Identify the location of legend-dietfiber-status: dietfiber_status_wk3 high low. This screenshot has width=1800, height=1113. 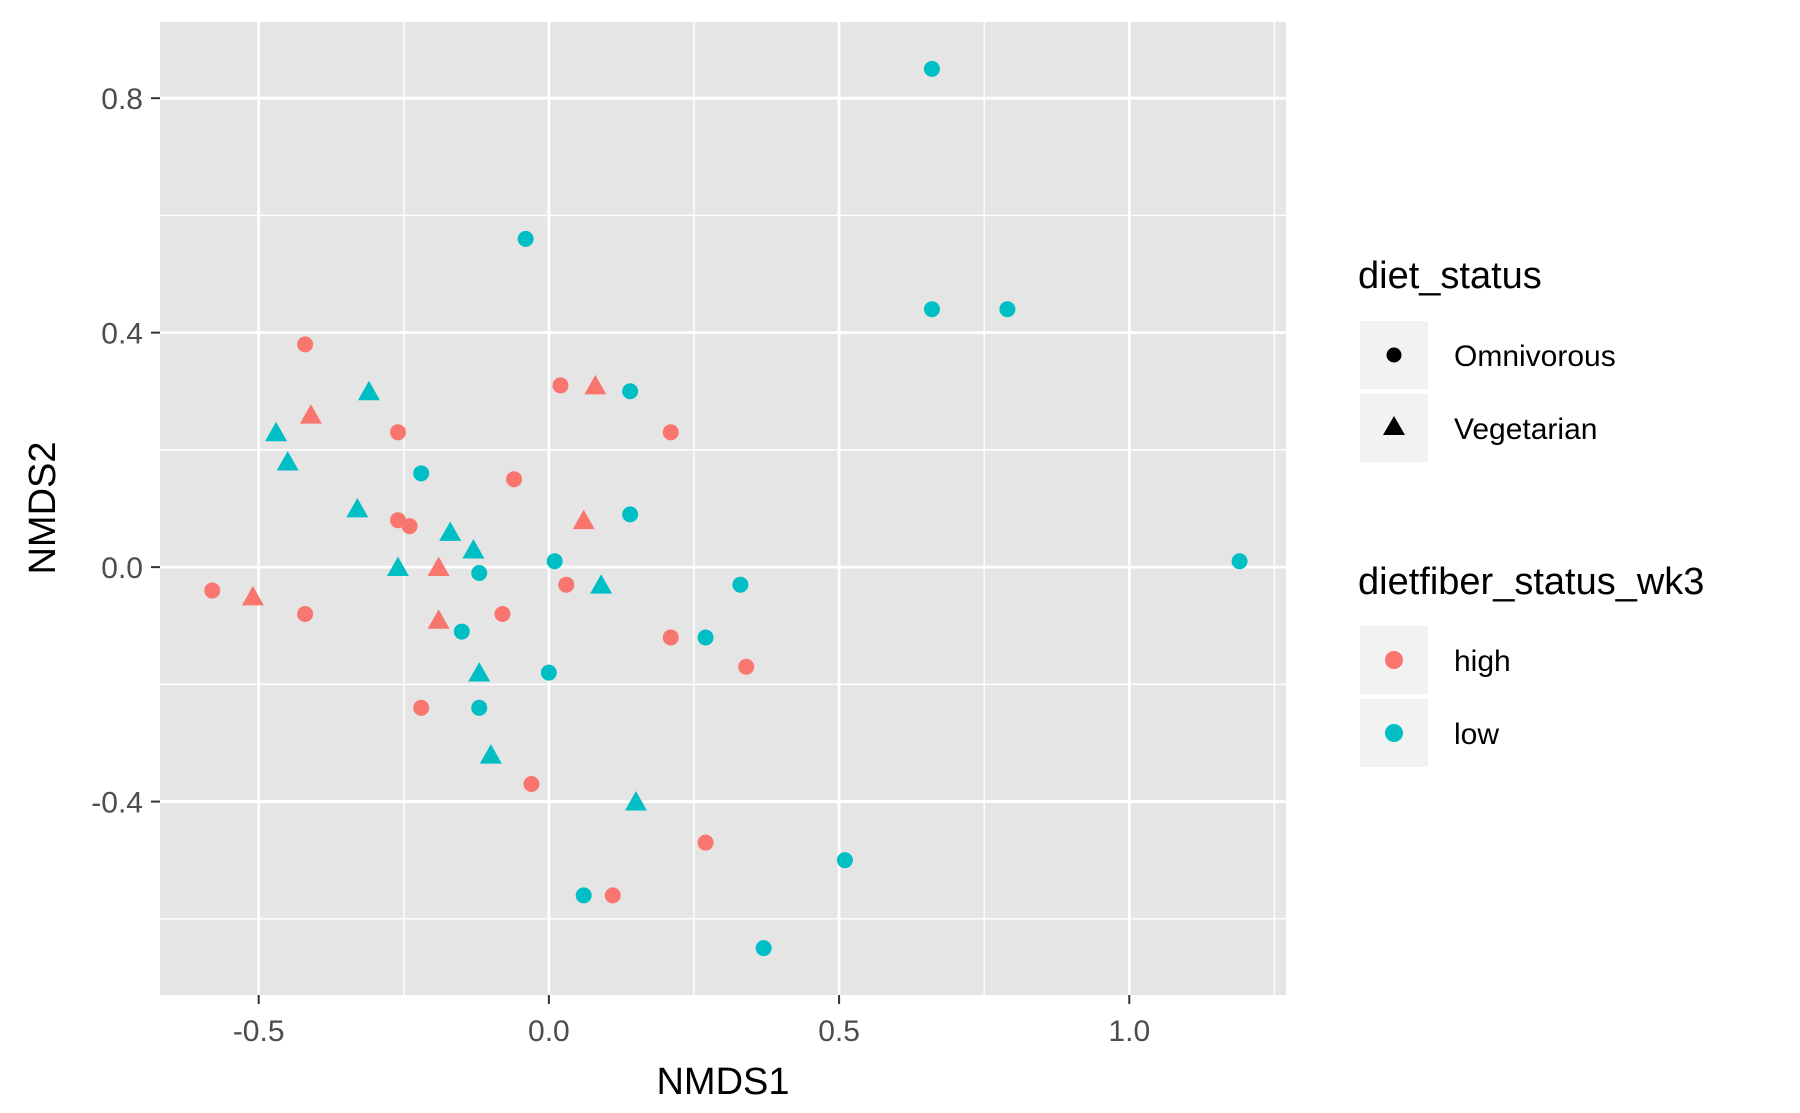
(1531, 664).